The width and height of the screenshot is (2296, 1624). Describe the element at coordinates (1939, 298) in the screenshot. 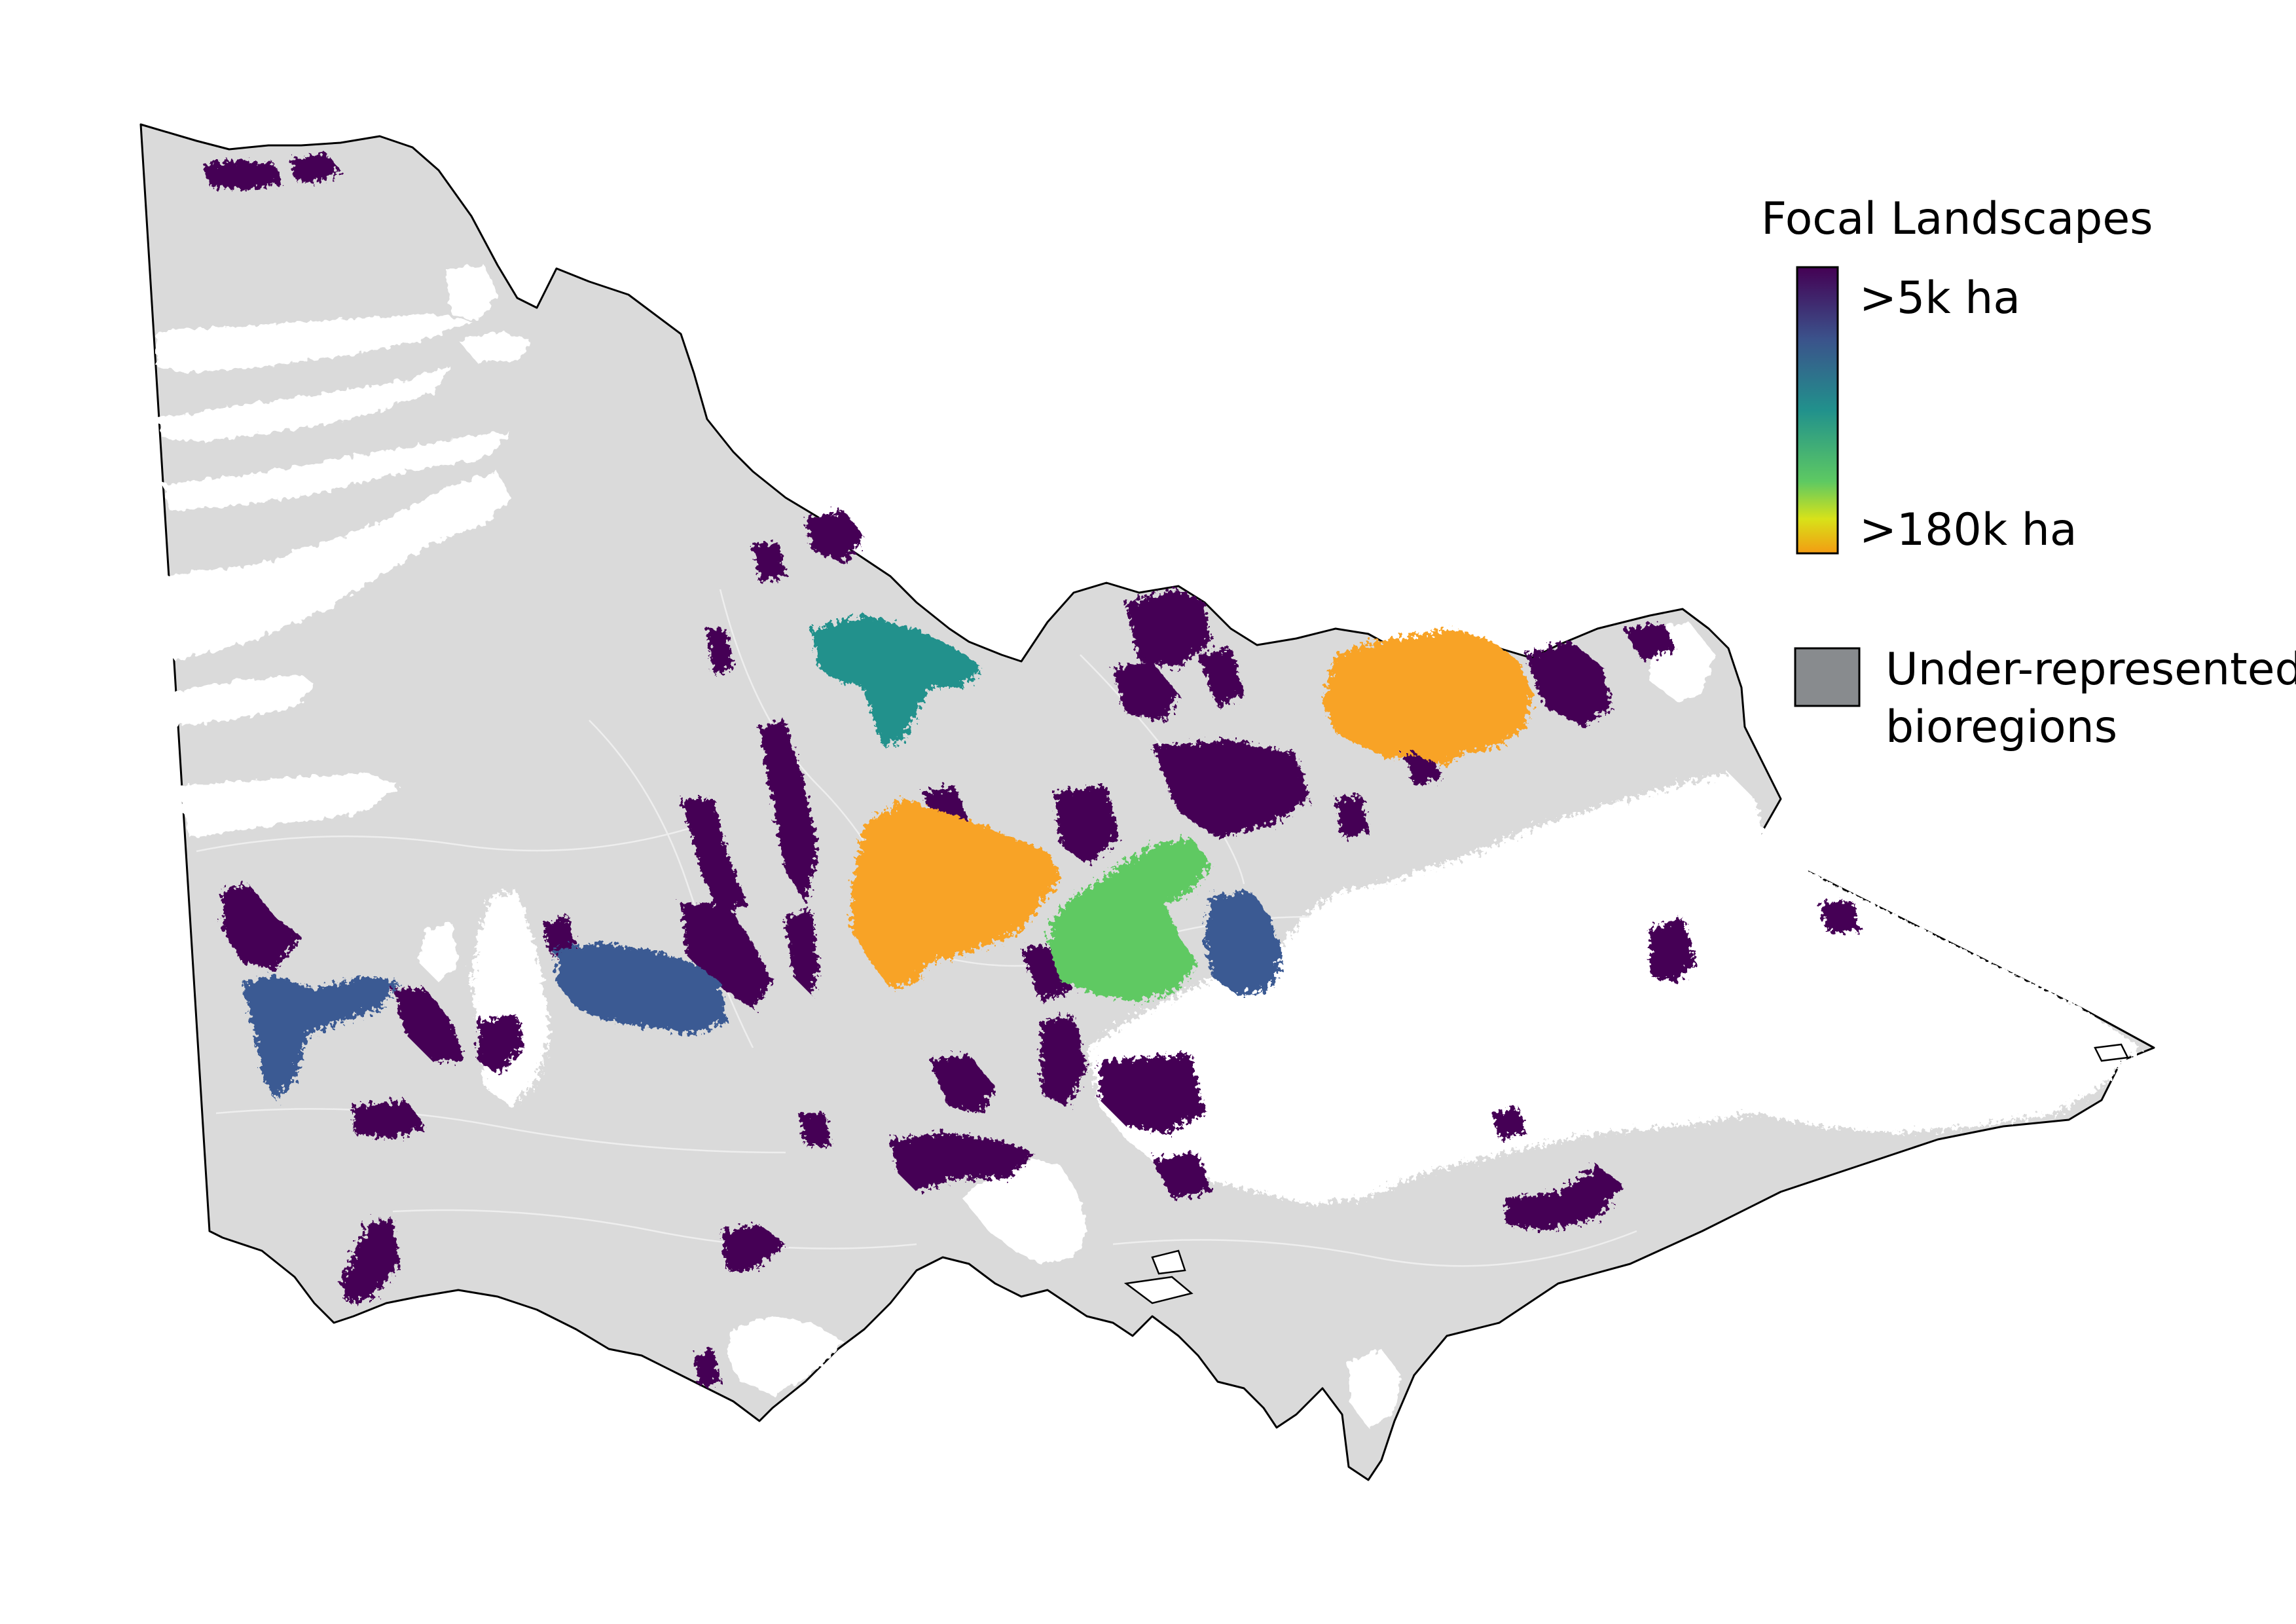

I see `legend-gradient-max-label: >5k ha` at that location.